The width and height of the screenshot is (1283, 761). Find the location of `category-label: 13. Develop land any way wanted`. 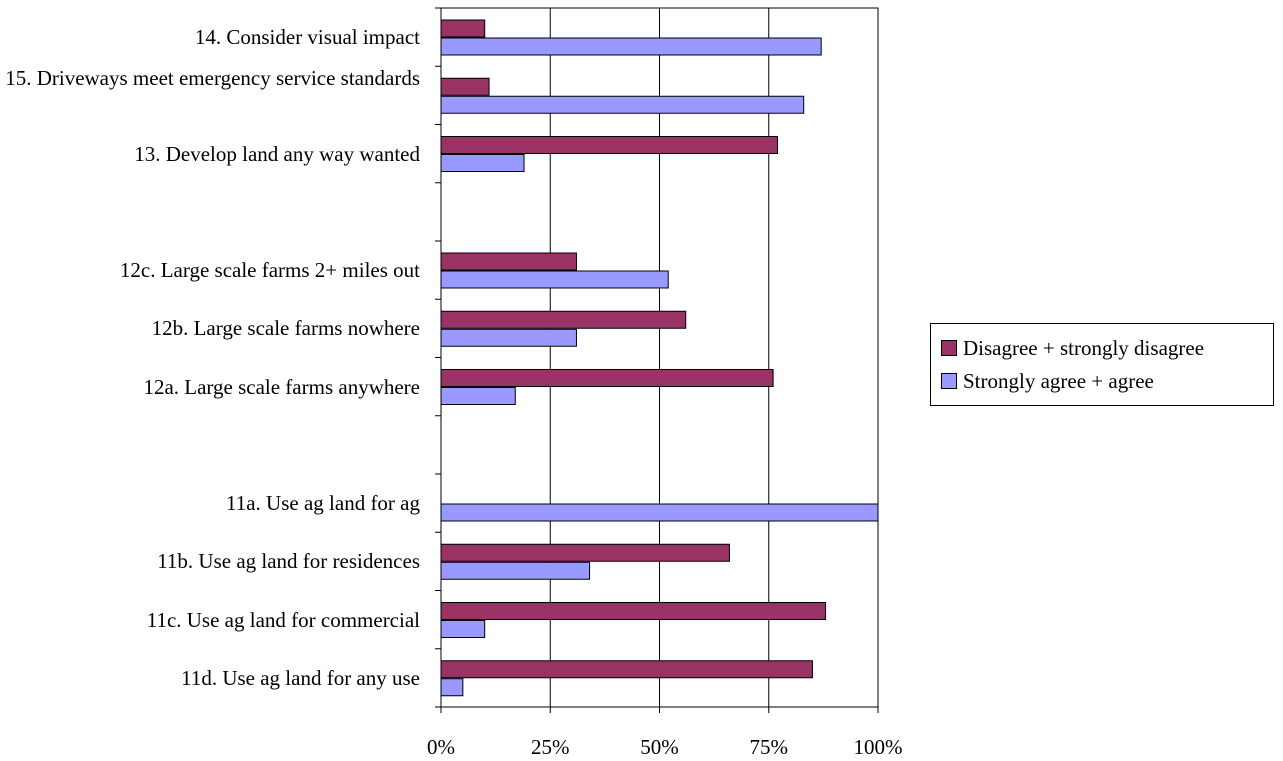

category-label: 13. Develop land any way wanted is located at coordinates (277, 153).